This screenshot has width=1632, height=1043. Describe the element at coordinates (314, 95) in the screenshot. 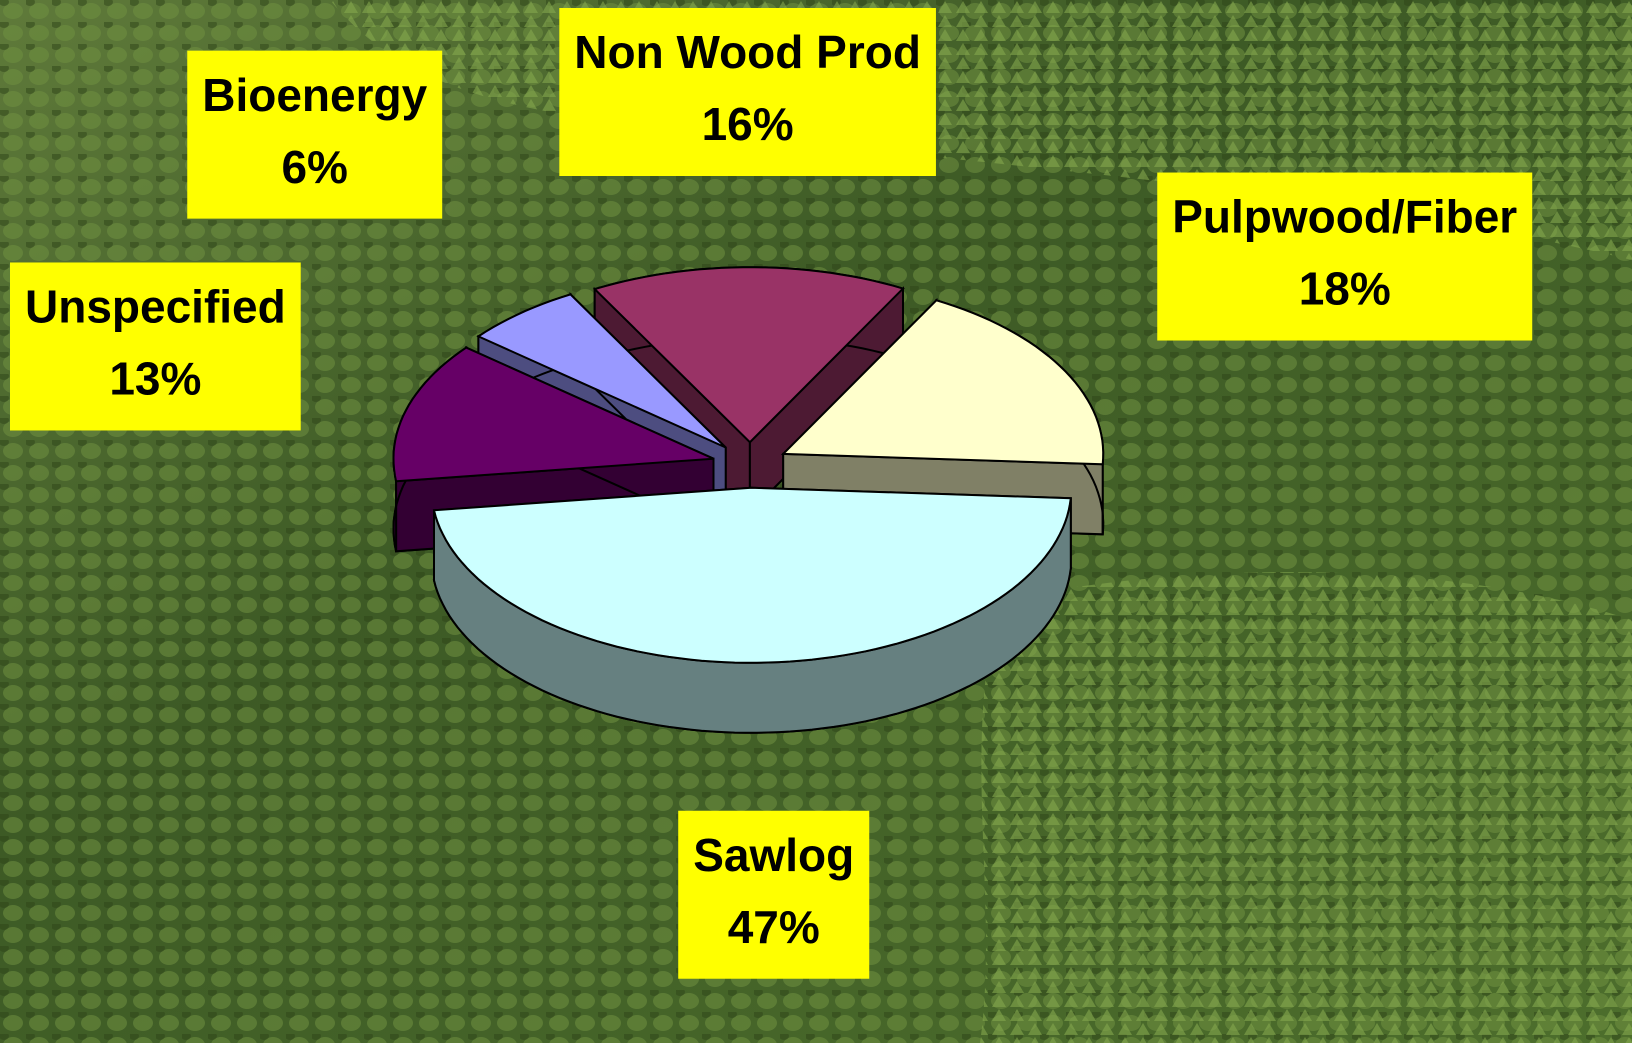

I see `category-label: Bioenergy` at that location.